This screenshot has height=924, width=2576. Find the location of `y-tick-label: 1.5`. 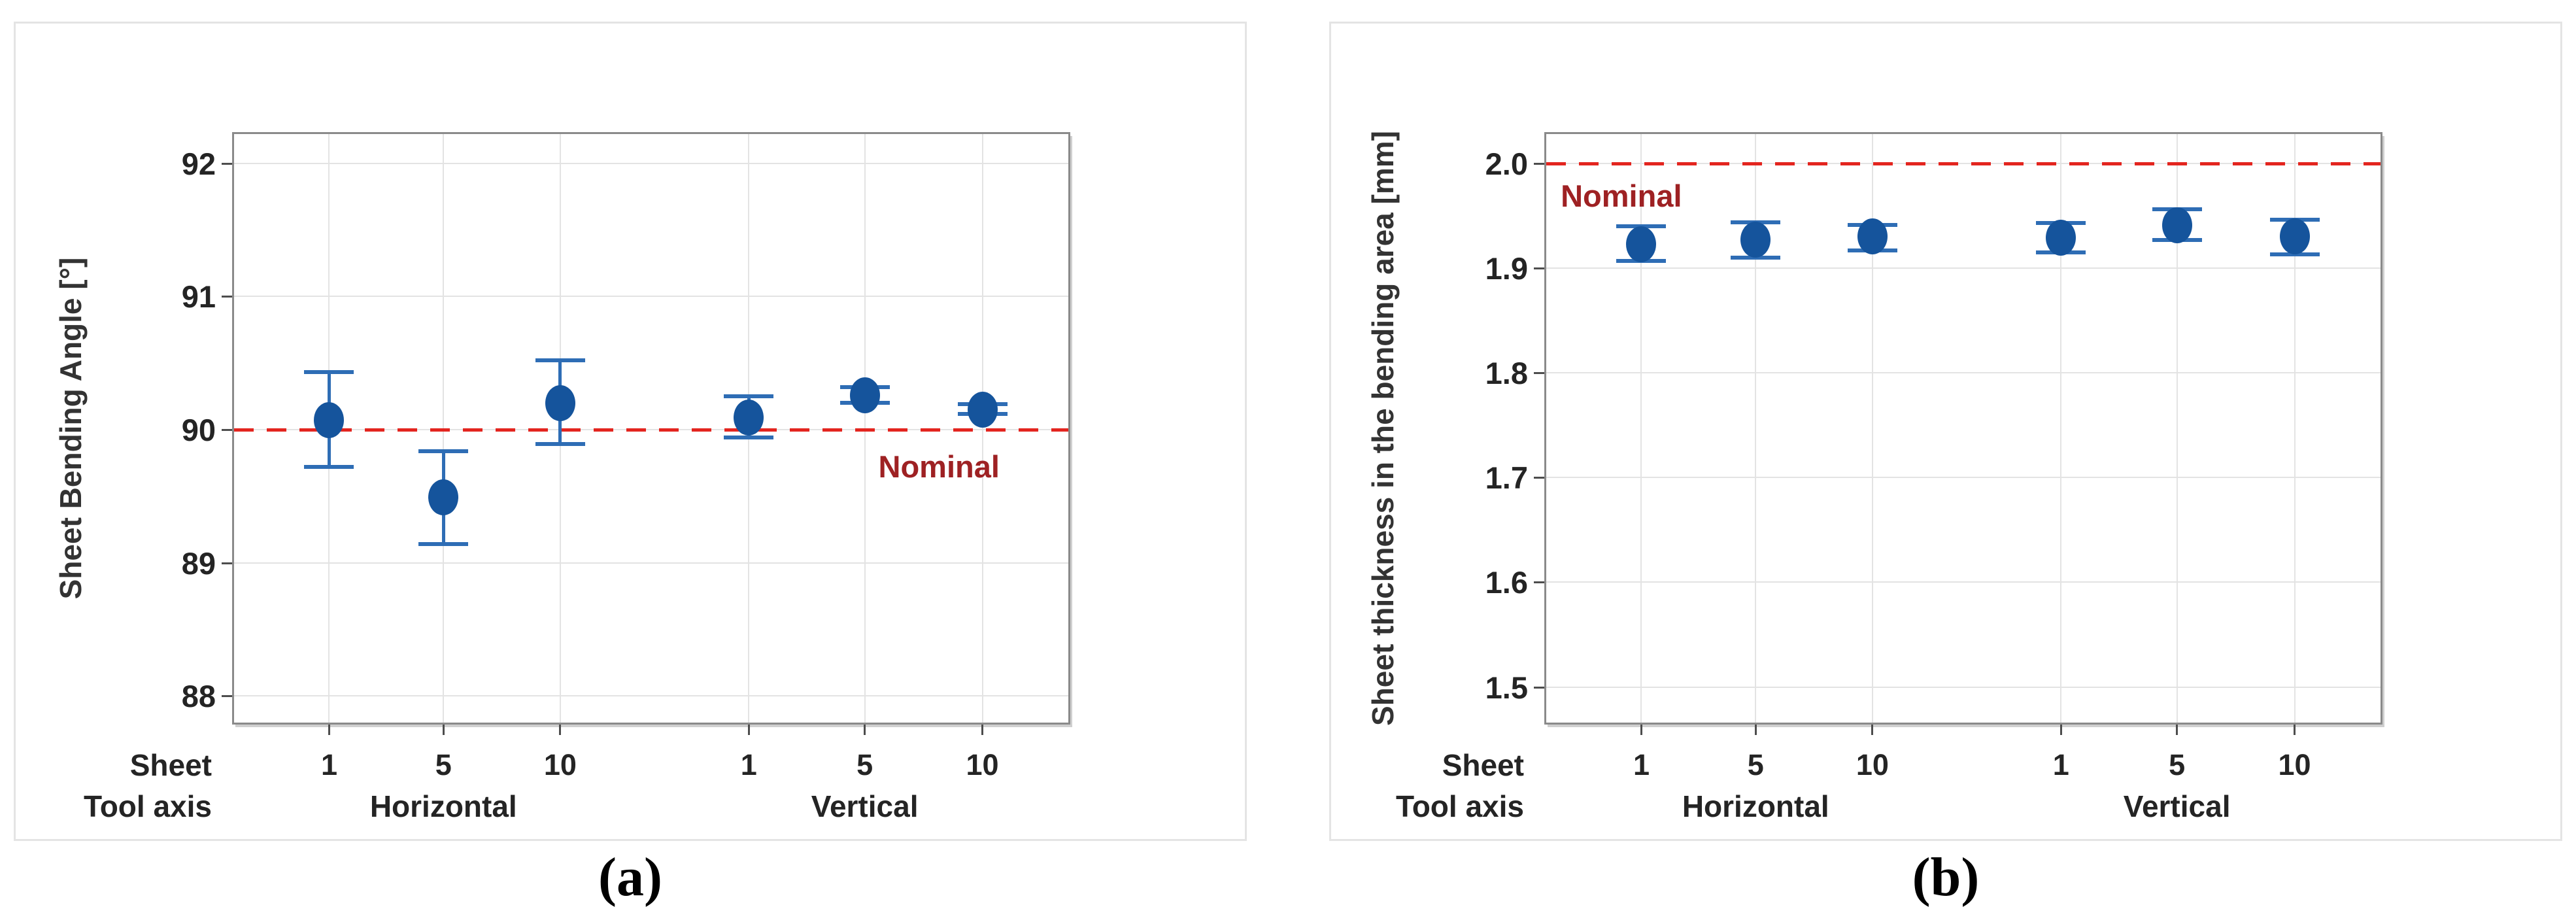

y-tick-label: 1.5 is located at coordinates (1506, 687).